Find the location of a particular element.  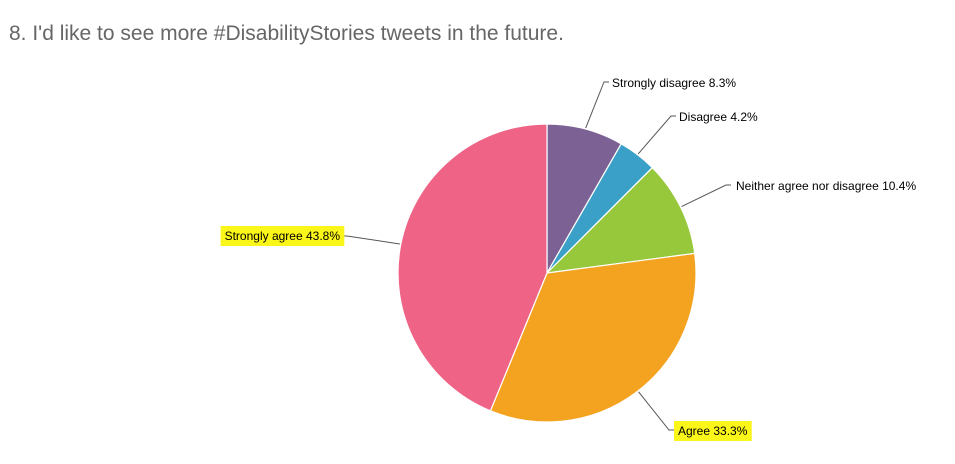

leader-line-neither-agree-nor-disagree is located at coordinates (706, 196).